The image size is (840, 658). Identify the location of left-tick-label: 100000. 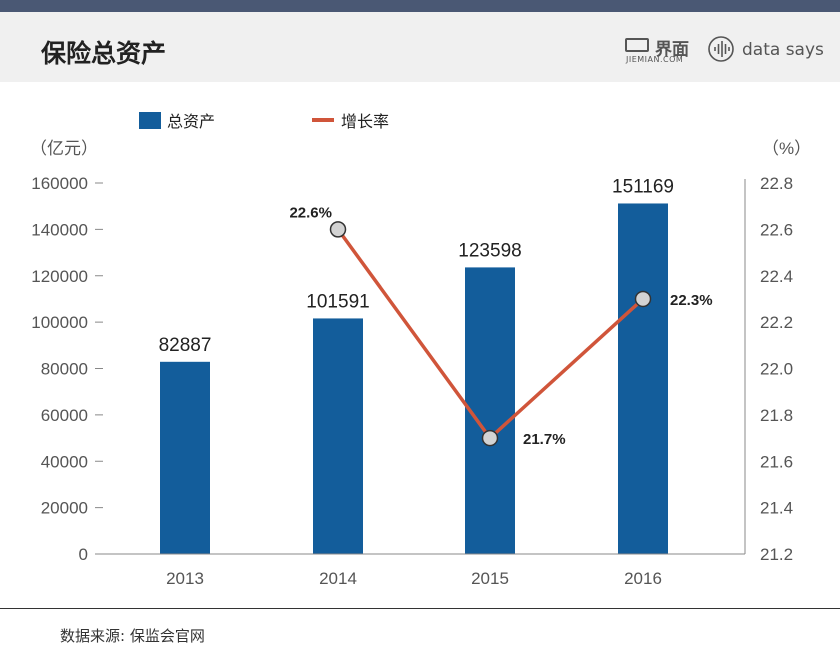
(59, 322).